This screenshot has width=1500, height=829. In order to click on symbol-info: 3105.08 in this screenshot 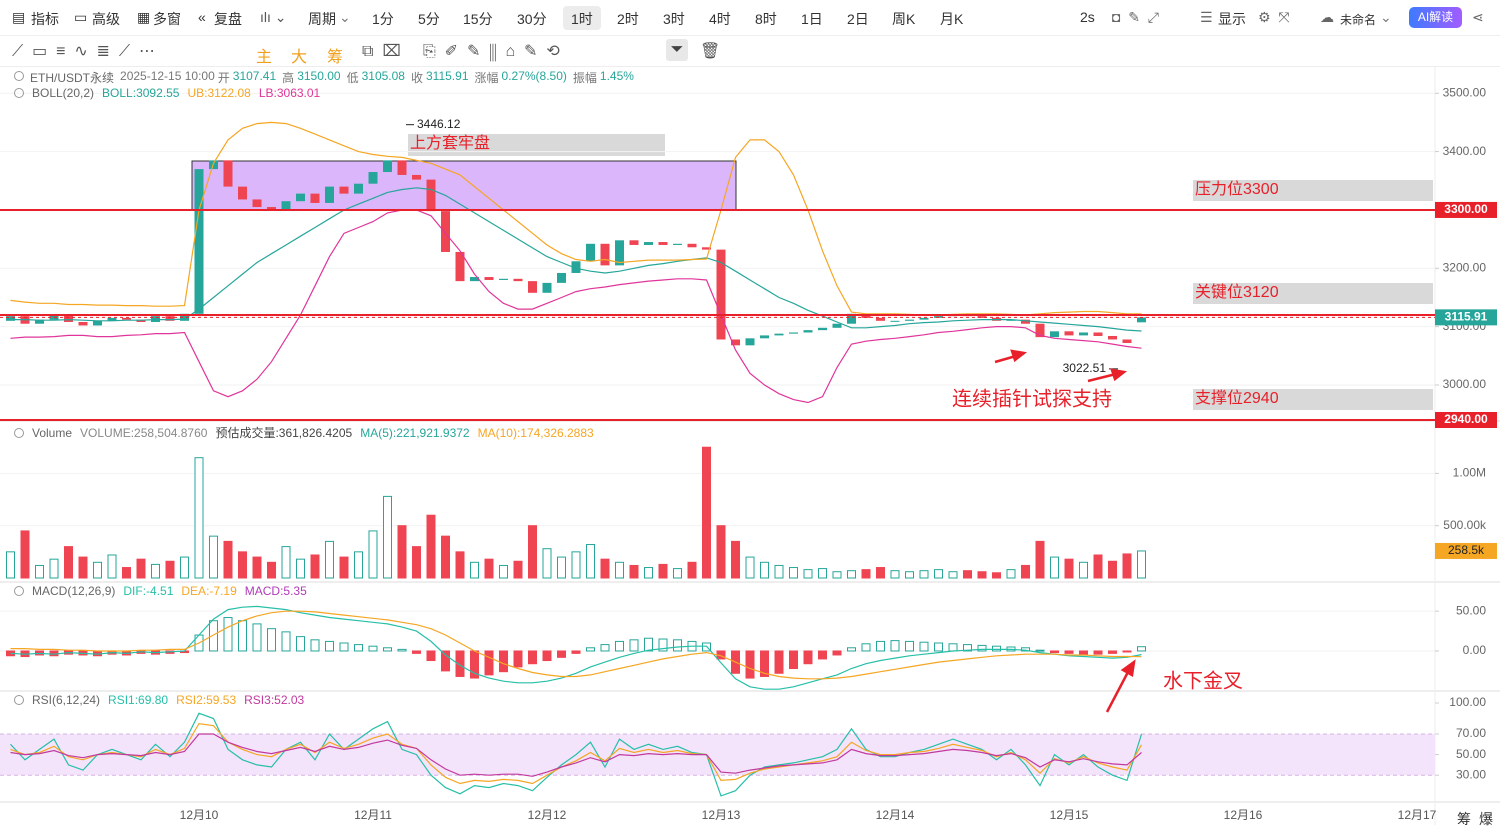, I will do `click(383, 76)`.